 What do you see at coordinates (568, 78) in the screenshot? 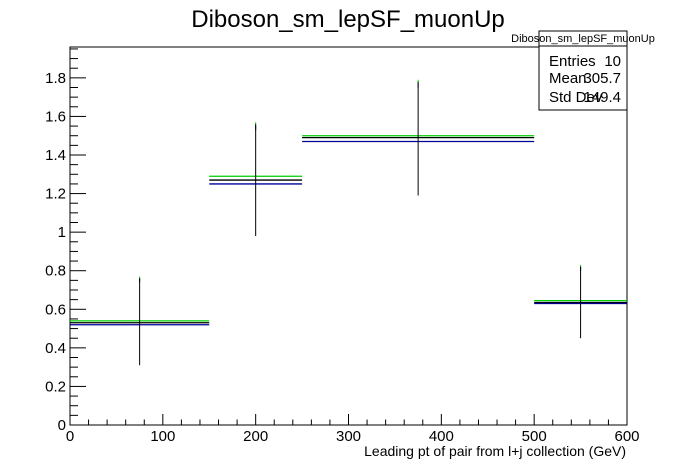
I see `stats-mean-label: Mean` at bounding box center [568, 78].